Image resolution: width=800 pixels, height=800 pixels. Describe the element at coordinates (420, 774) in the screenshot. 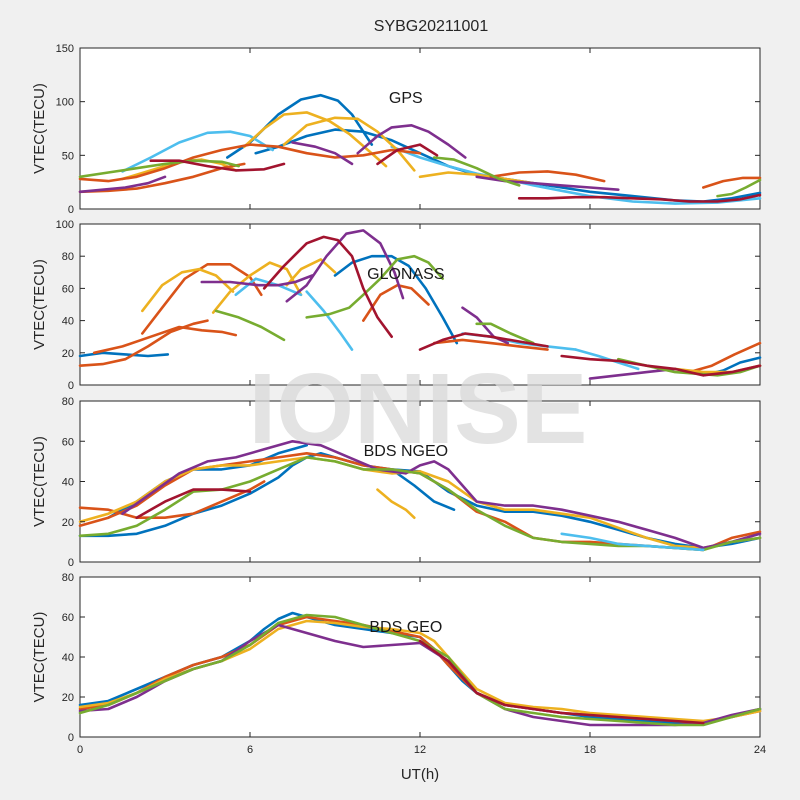

I see `x-axis-label: UT(h)` at that location.